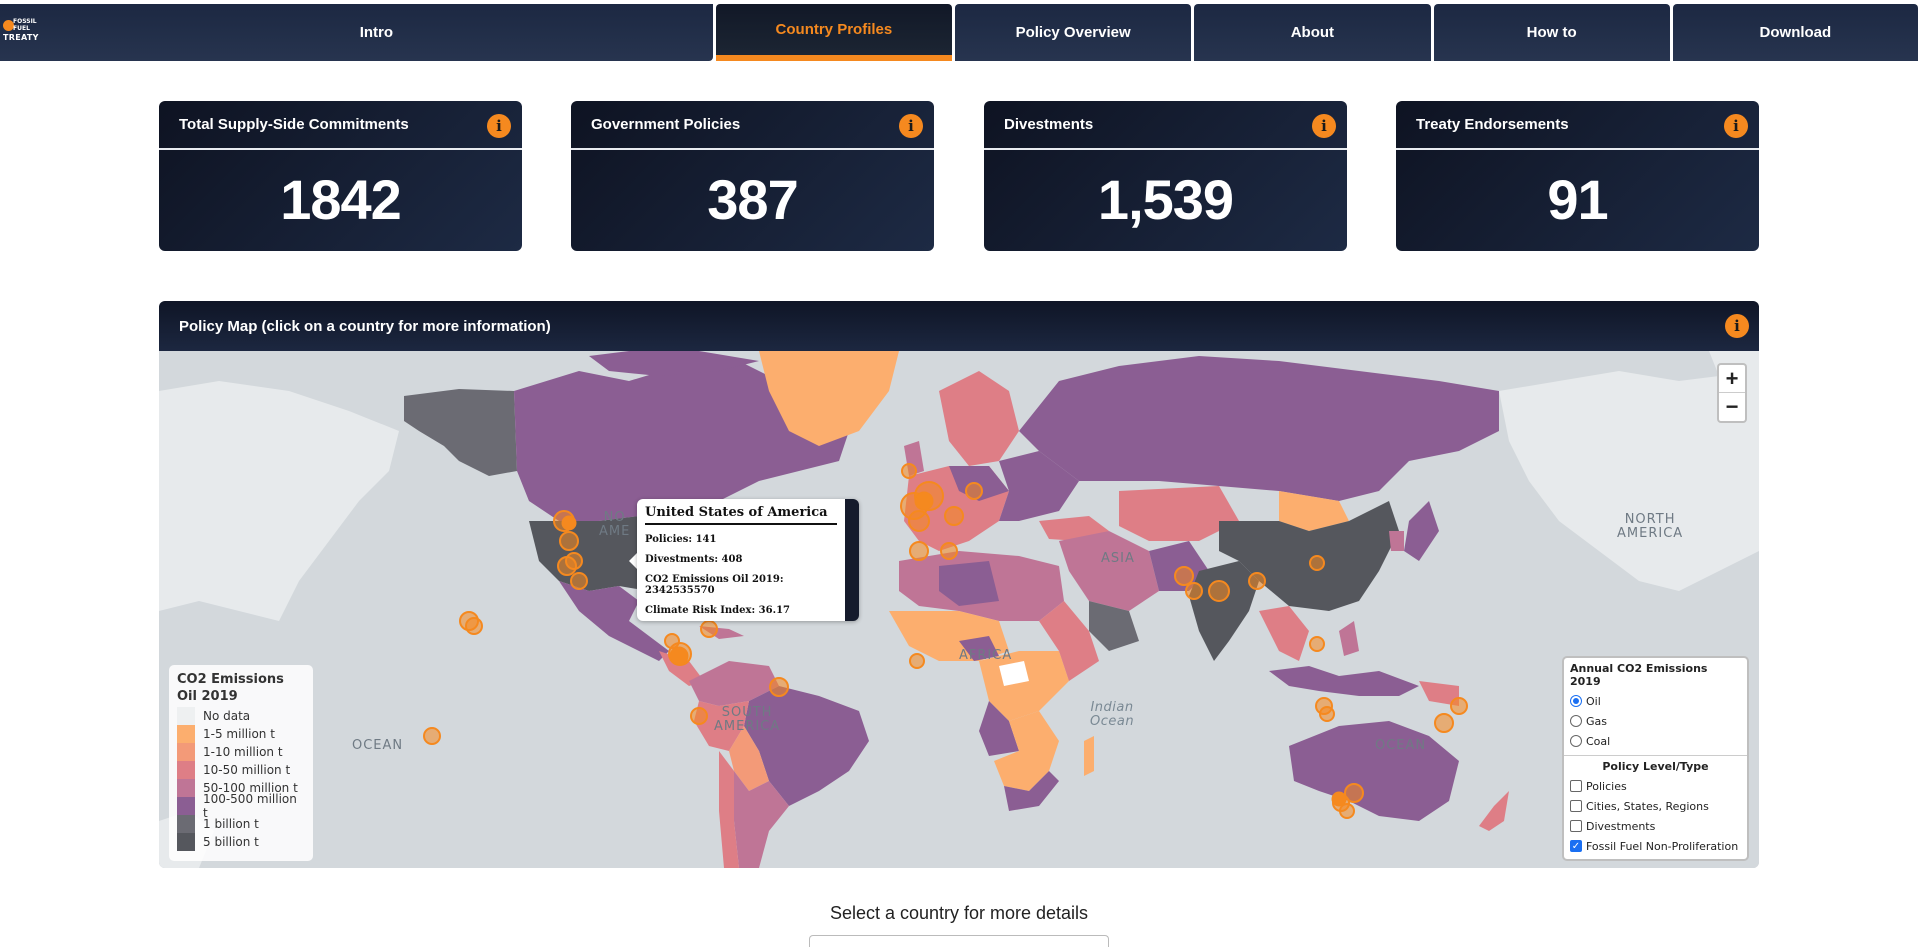 The image size is (1918, 947). Describe the element at coordinates (1165, 199) in the screenshot. I see `stat-card-value: 1,539` at that location.